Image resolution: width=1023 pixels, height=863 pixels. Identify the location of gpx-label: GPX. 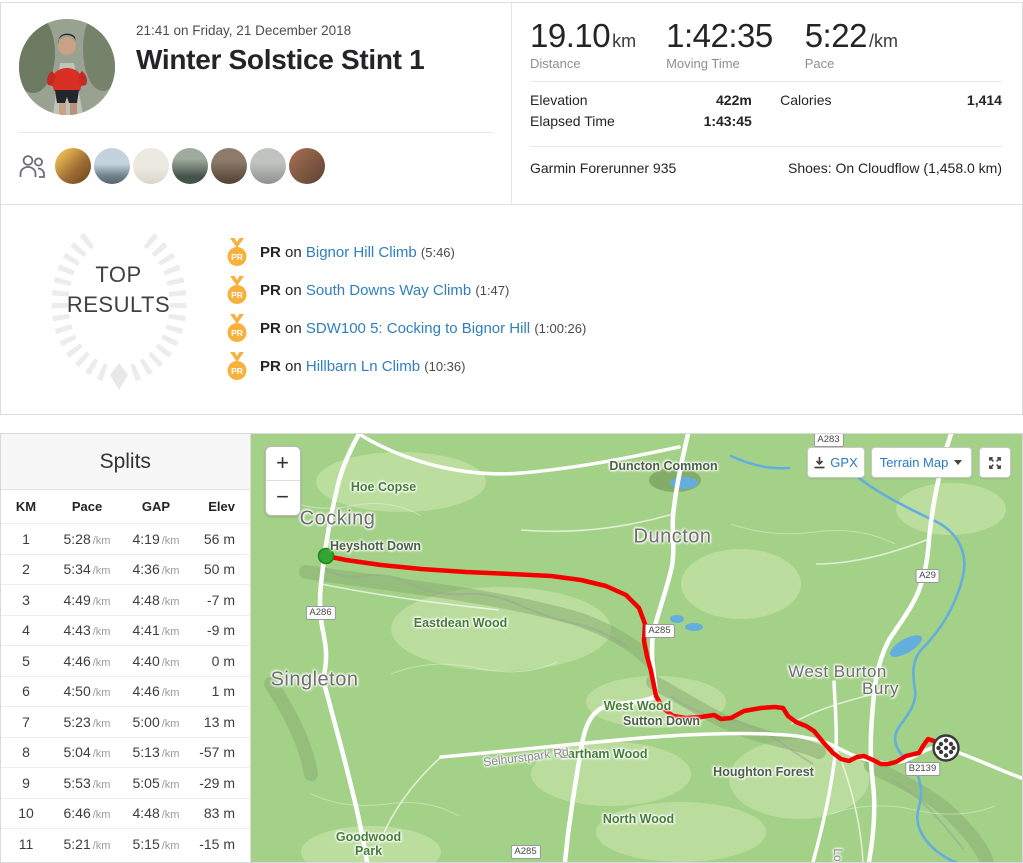
(844, 462).